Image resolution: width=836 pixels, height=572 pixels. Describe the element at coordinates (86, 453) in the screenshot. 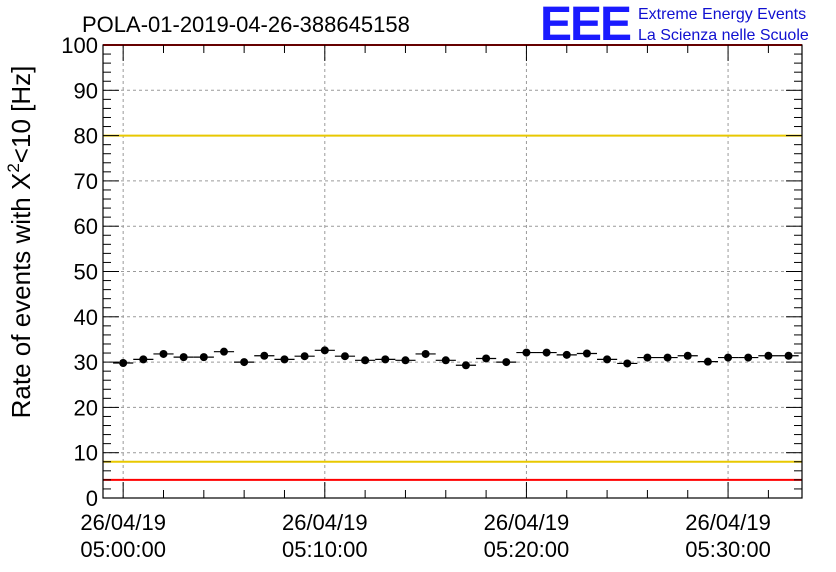

I see `y-tick-label: 10` at that location.